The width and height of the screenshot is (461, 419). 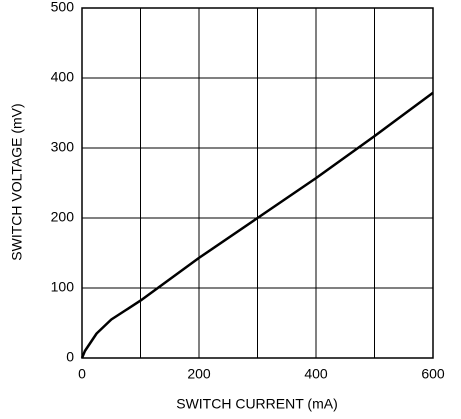 What do you see at coordinates (63, 287) in the screenshot?
I see `y-tick-label: 100` at bounding box center [63, 287].